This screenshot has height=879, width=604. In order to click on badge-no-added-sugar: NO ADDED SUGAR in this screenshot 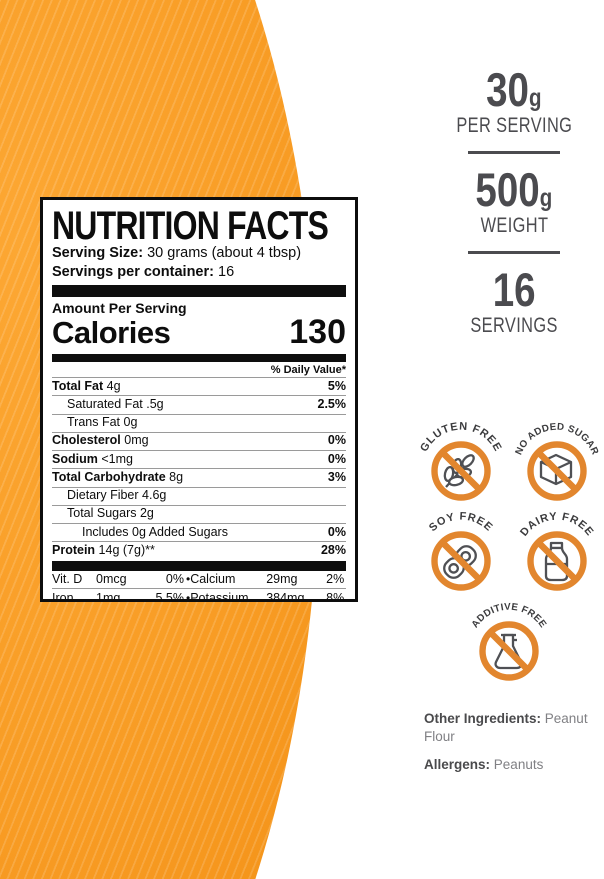, I will do `click(557, 459)`.